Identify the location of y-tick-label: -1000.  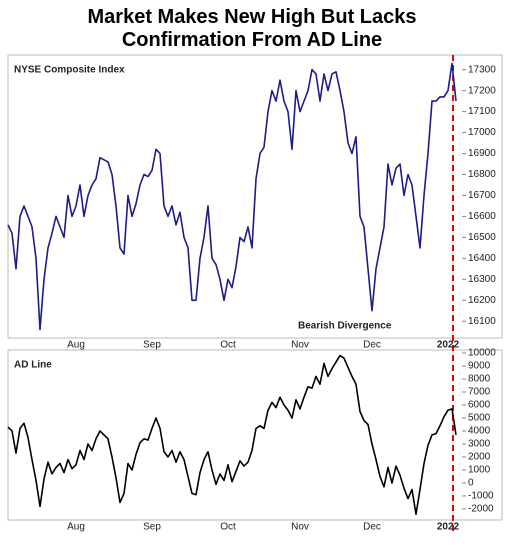
(481, 496).